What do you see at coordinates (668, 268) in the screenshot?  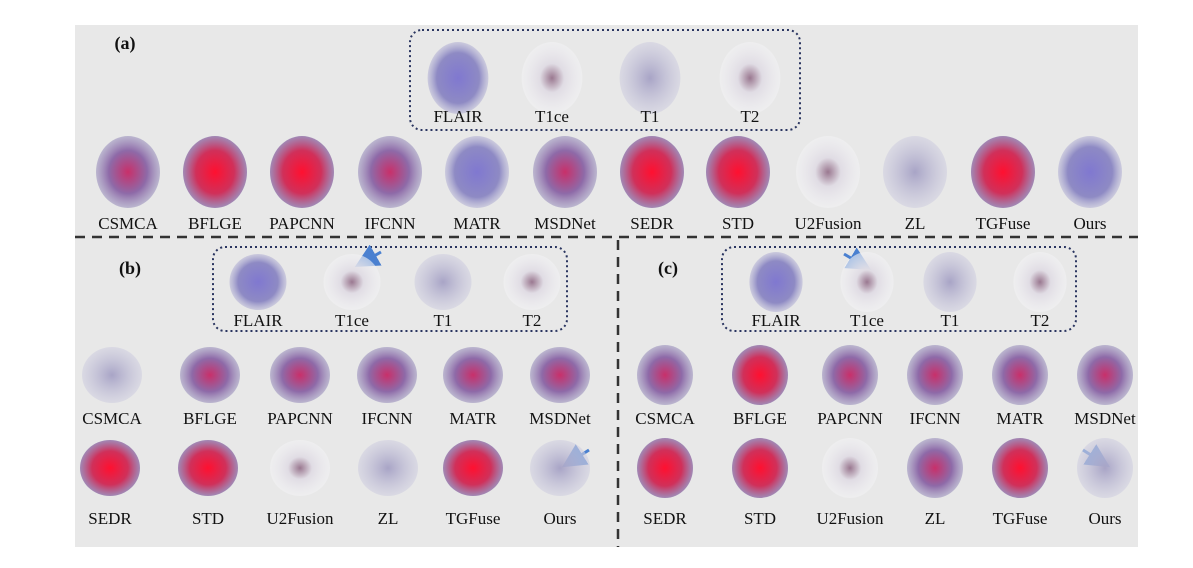 I see `panel-label: (c)` at bounding box center [668, 268].